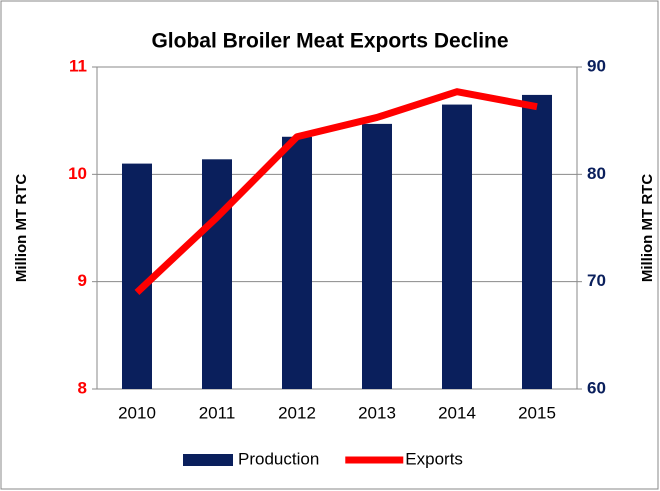  I want to click on y-axis-label: Million MT RTC, so click(21, 228).